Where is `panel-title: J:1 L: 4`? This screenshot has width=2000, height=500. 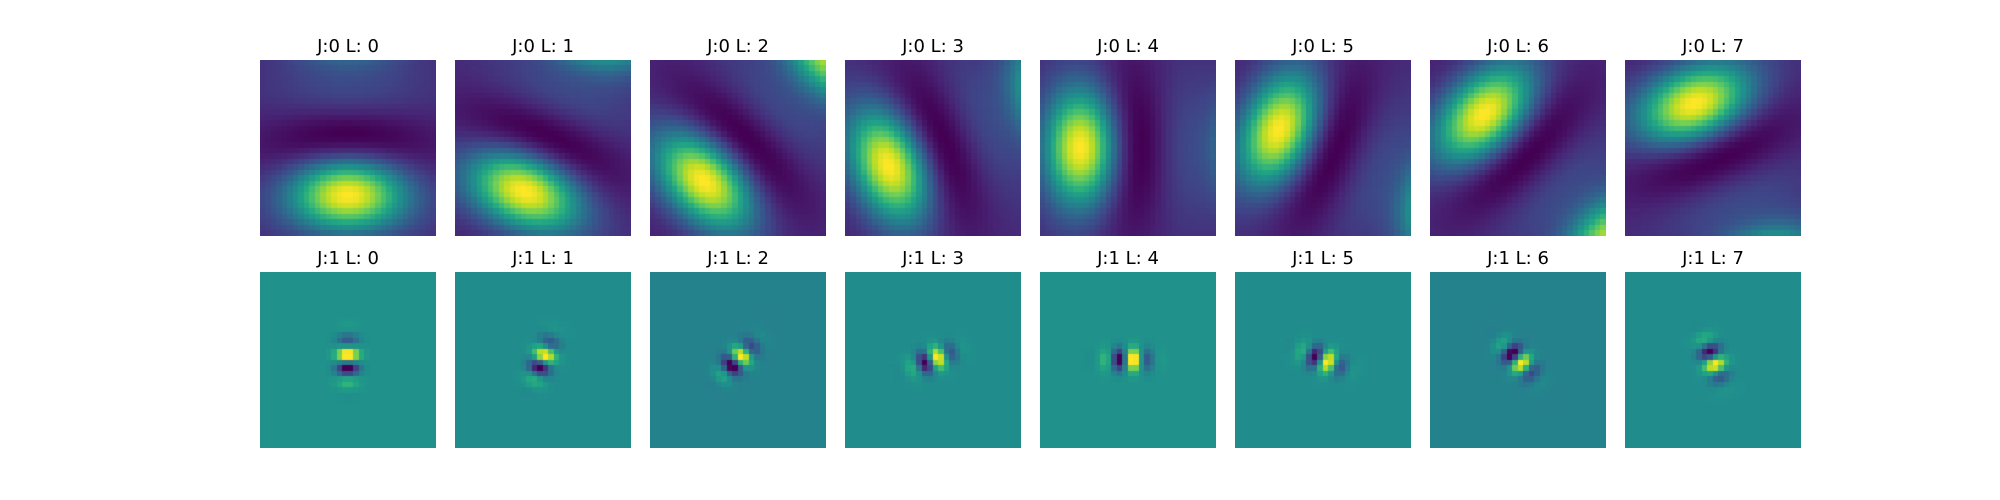
panel-title: J:1 L: 4 is located at coordinates (1128, 258).